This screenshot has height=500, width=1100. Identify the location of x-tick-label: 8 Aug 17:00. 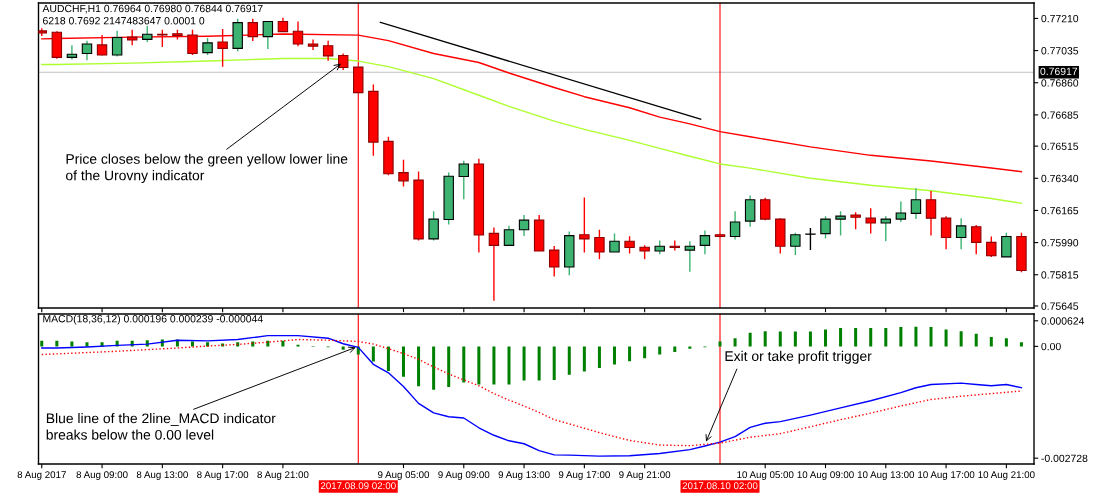
(223, 476).